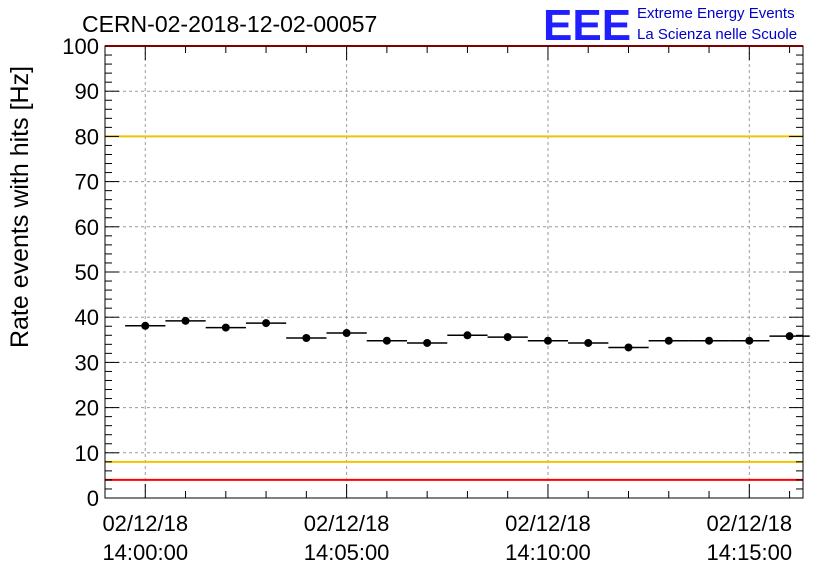 This screenshot has height=572, width=836. What do you see at coordinates (716, 13) in the screenshot?
I see `logo-line-1: Extreme Energy Events` at bounding box center [716, 13].